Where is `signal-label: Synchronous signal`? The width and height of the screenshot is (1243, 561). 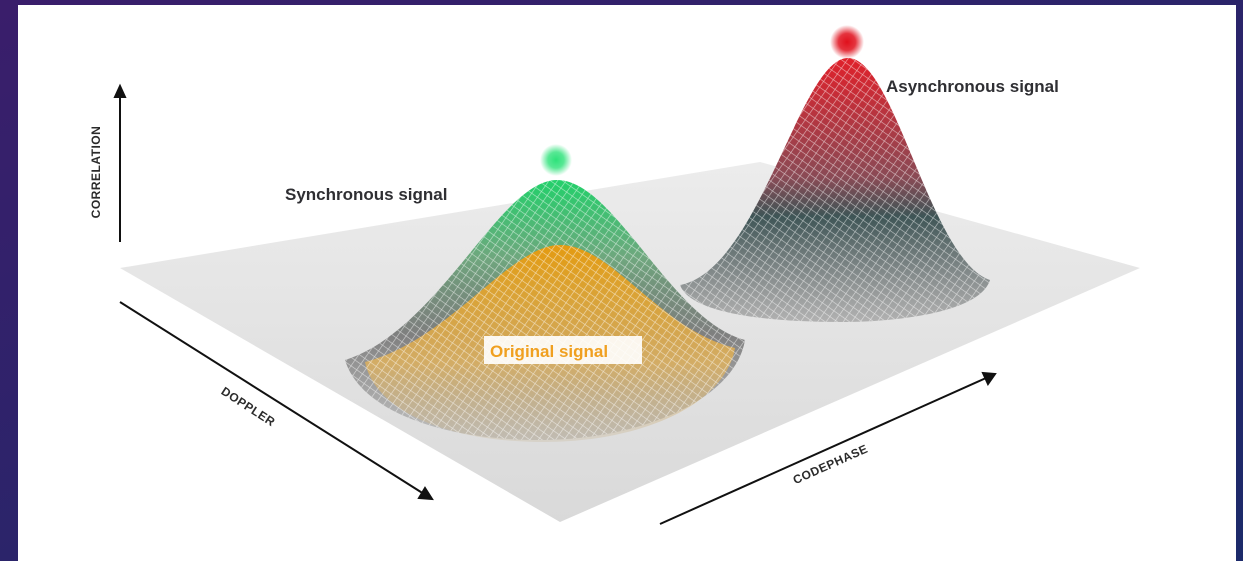
signal-label: Synchronous signal is located at coordinates (366, 194).